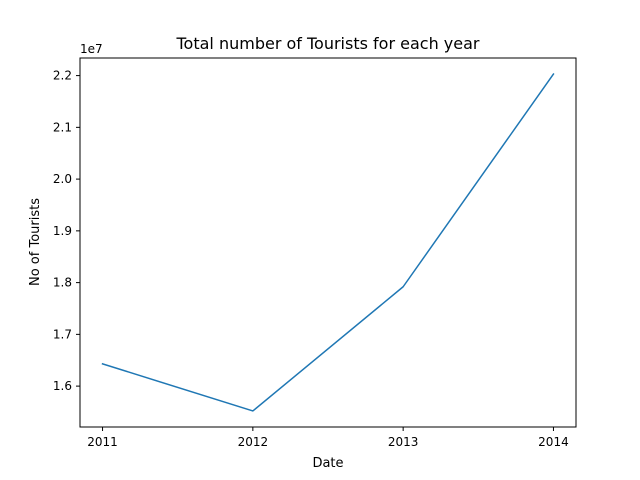  I want to click on y-tick-label: 1.7, so click(62, 334).